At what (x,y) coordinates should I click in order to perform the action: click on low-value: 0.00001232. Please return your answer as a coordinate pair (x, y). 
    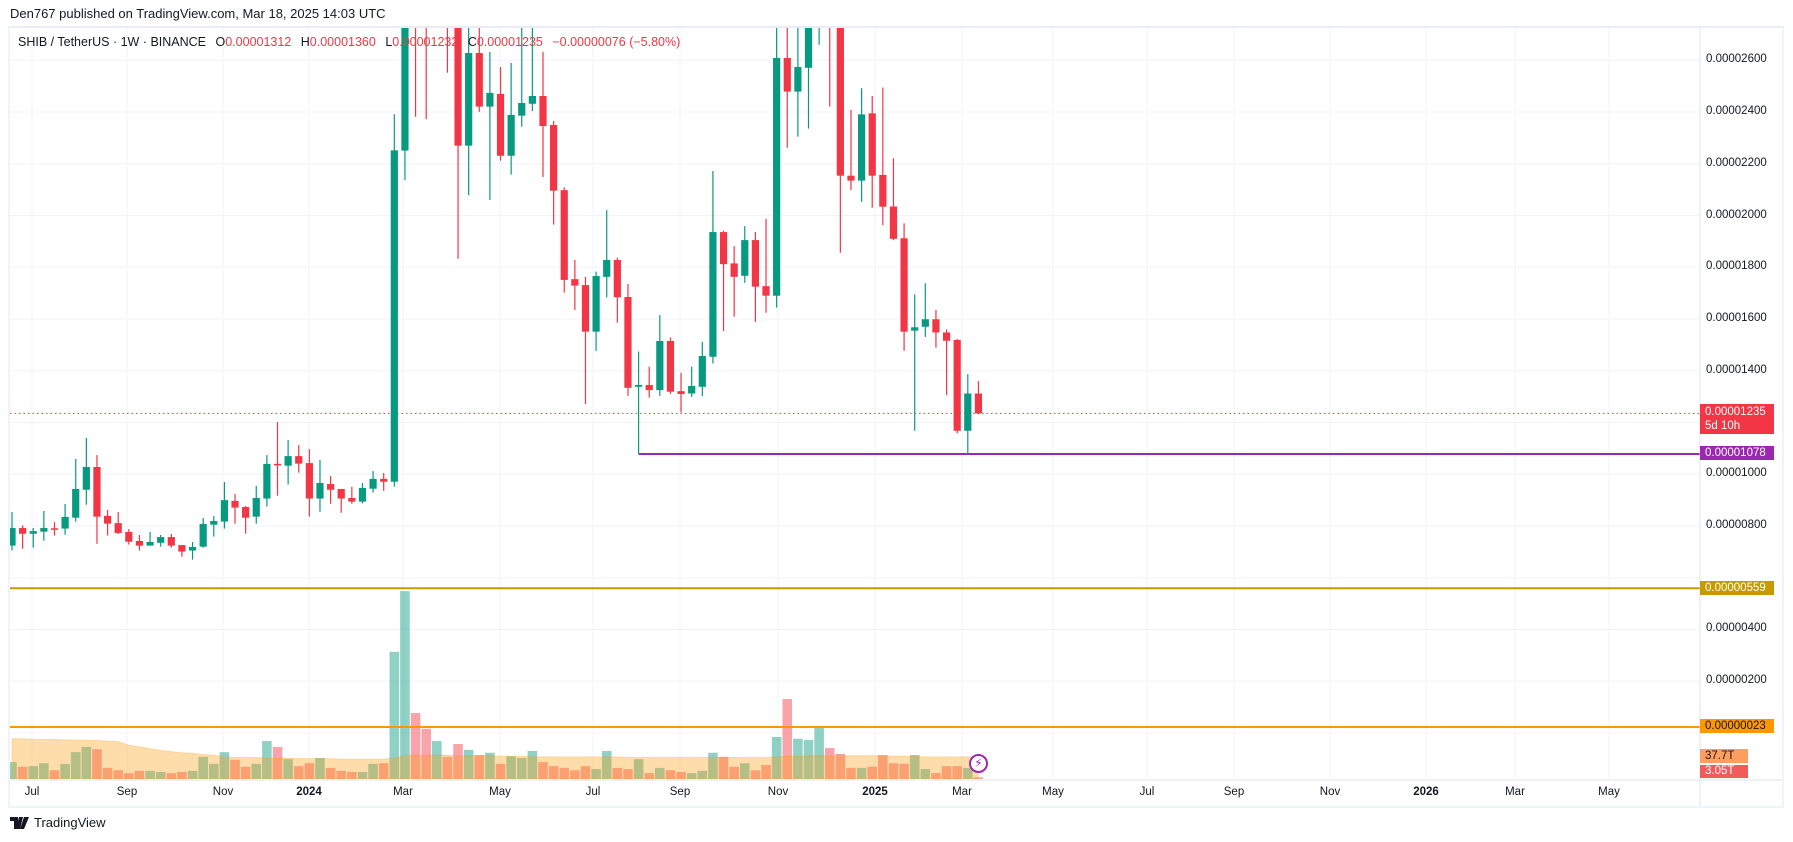
    Looking at the image, I should click on (425, 42).